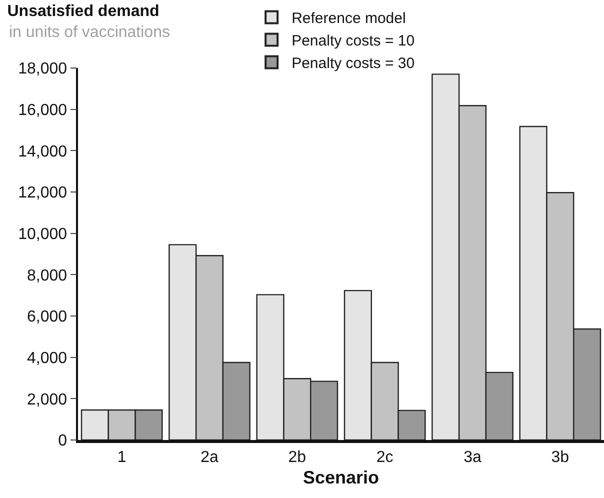 Image resolution: width=604 pixels, height=498 pixels. What do you see at coordinates (43, 151) in the screenshot?
I see `y-tick-label: 14,000` at bounding box center [43, 151].